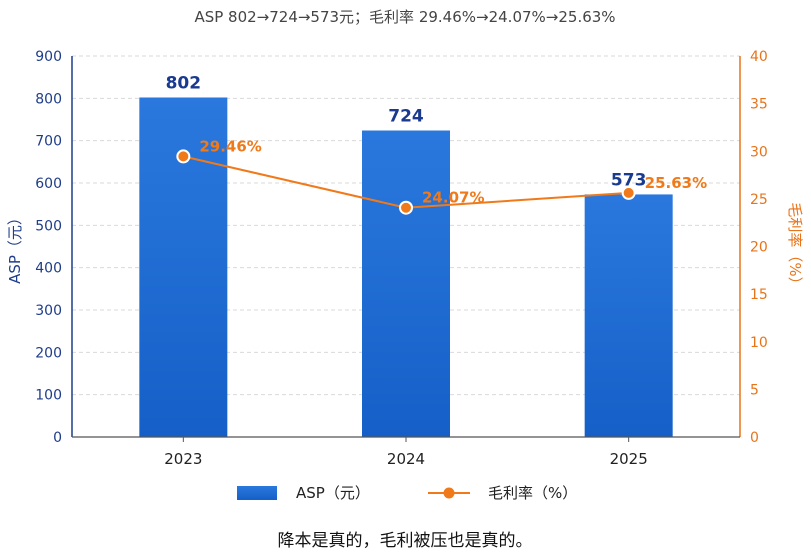  What do you see at coordinates (48, 396) in the screenshot?
I see `y-tick-label: 100` at bounding box center [48, 396].